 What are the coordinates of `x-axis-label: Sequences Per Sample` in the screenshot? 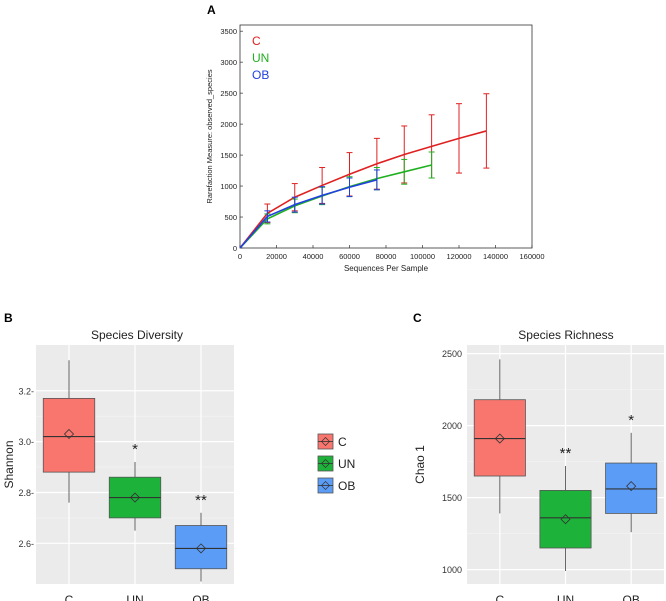 It's located at (386, 268).